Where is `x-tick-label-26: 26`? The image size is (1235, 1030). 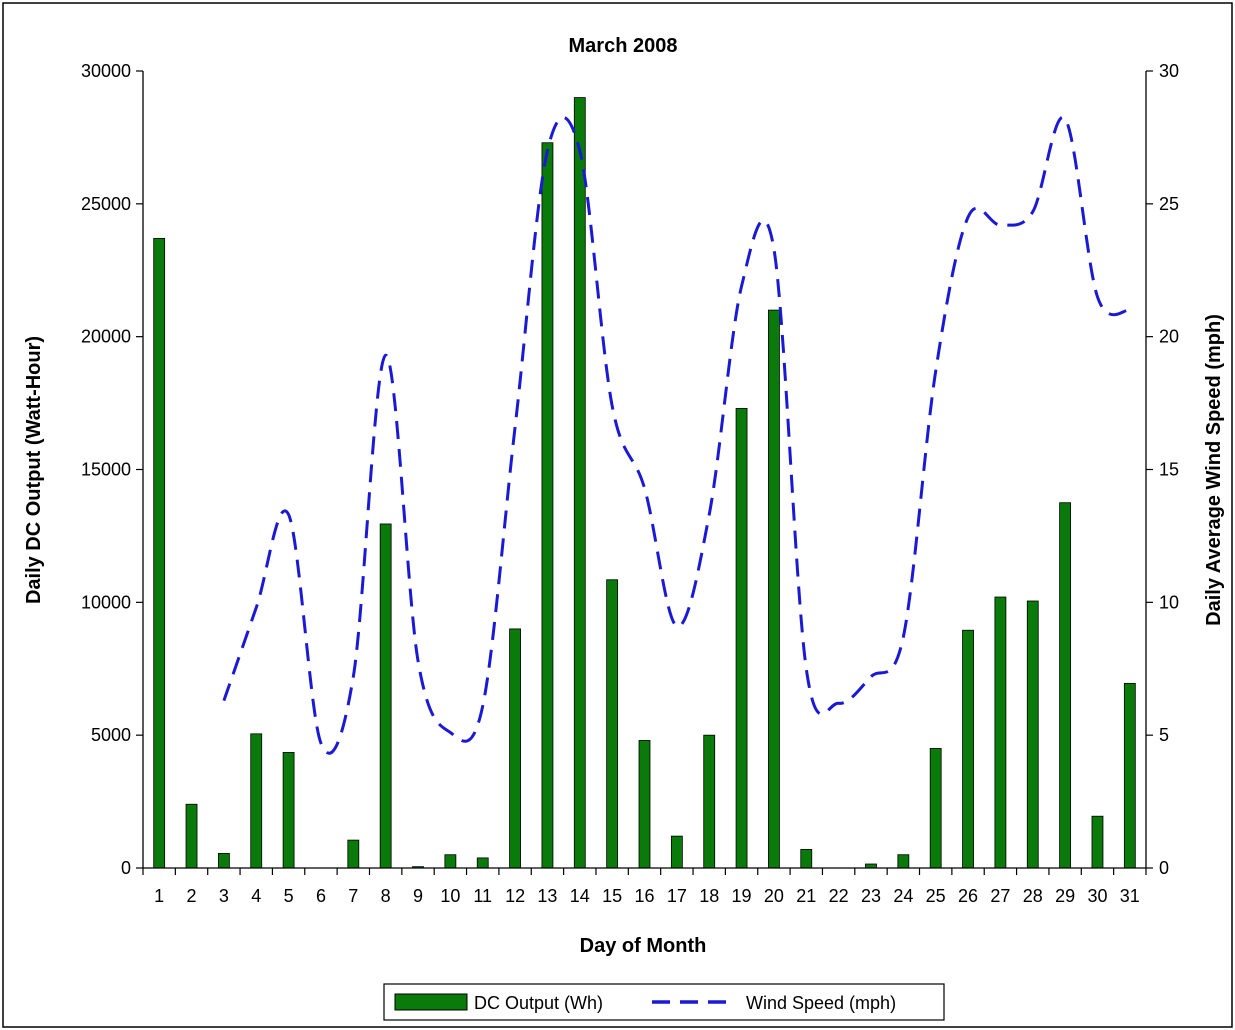
x-tick-label-26: 26 is located at coordinates (968, 896).